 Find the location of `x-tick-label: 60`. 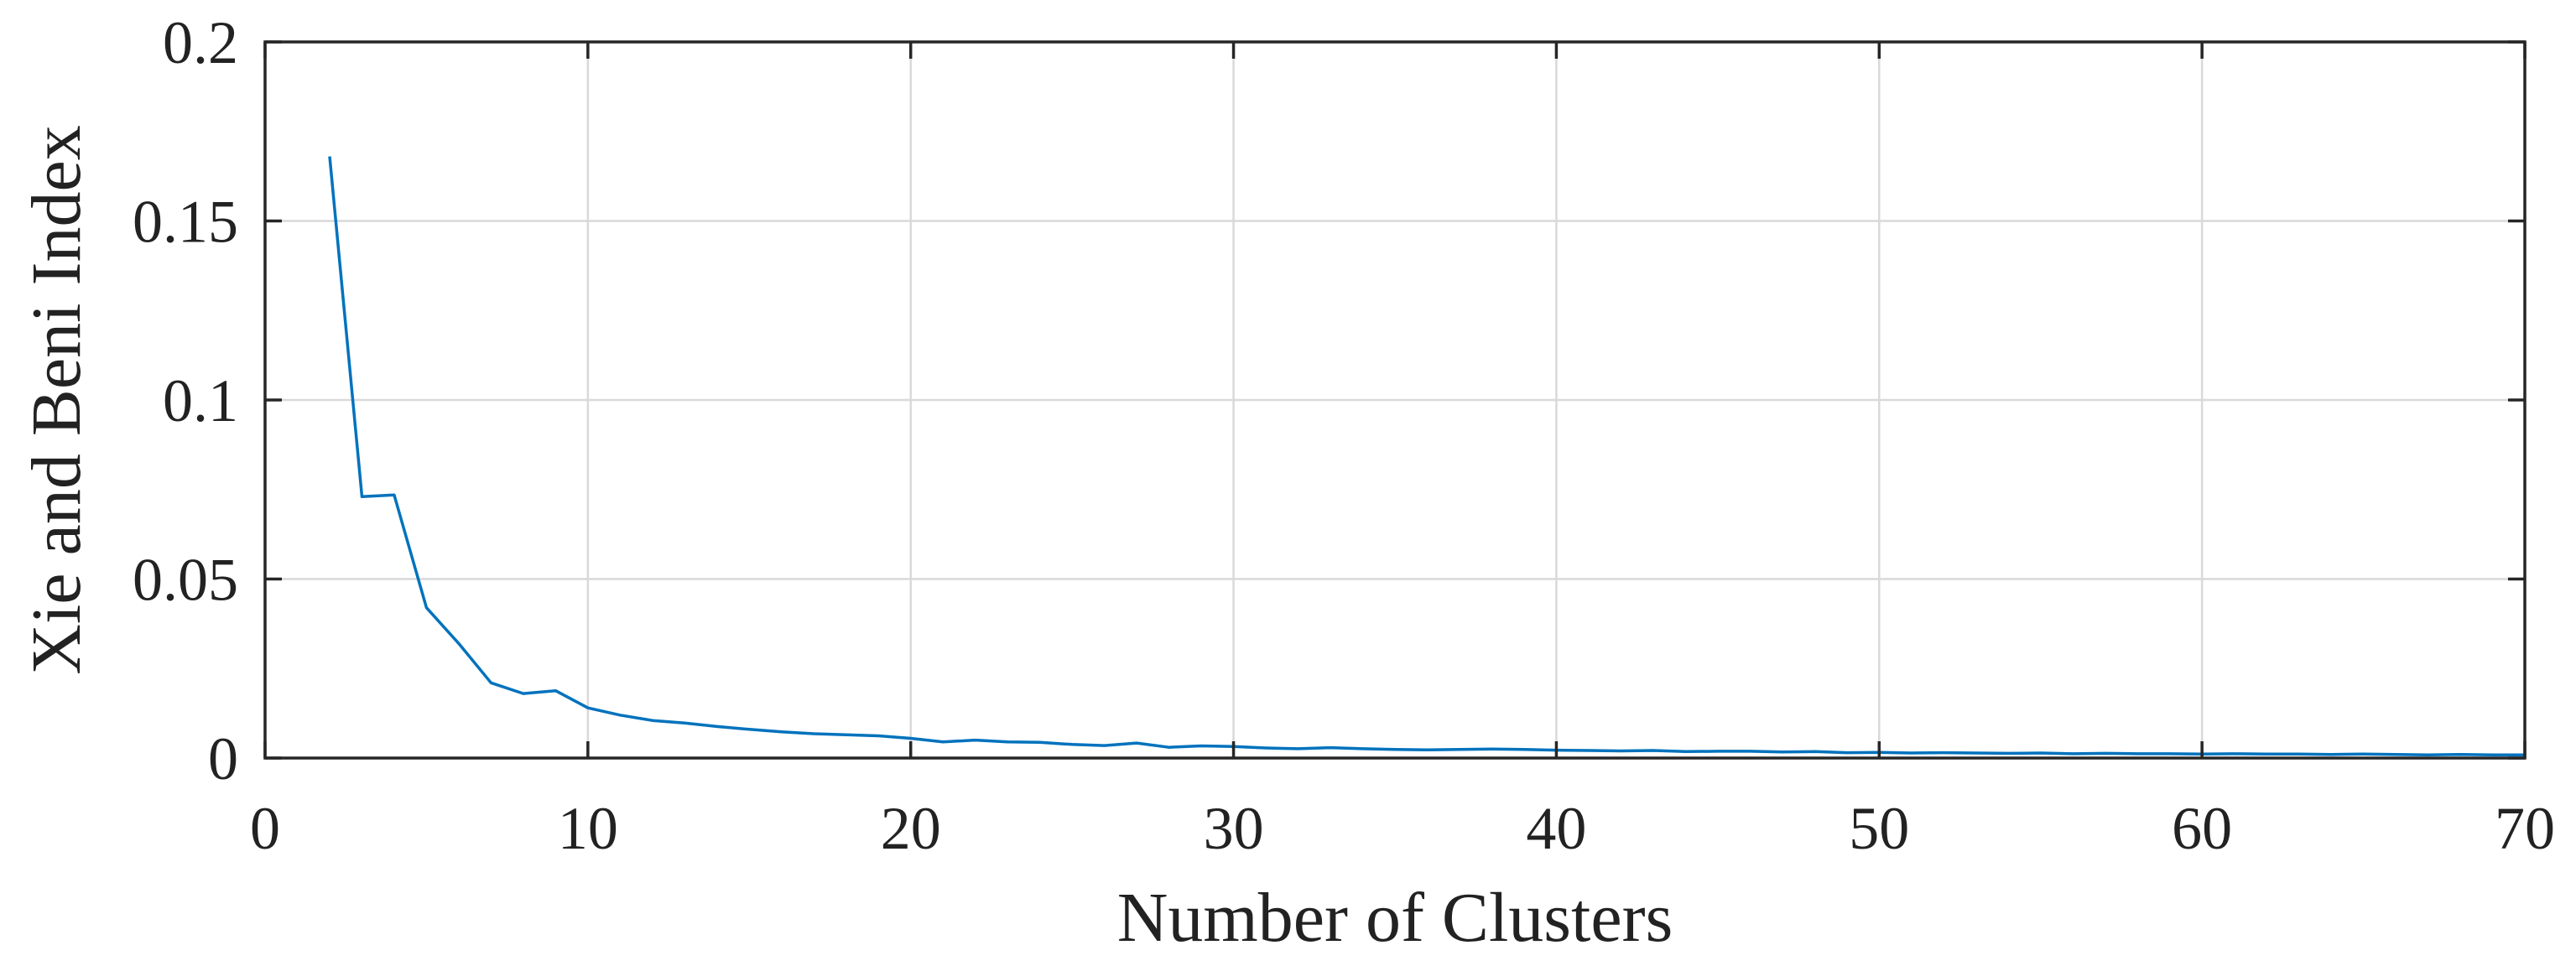

x-tick-label: 60 is located at coordinates (2202, 828).